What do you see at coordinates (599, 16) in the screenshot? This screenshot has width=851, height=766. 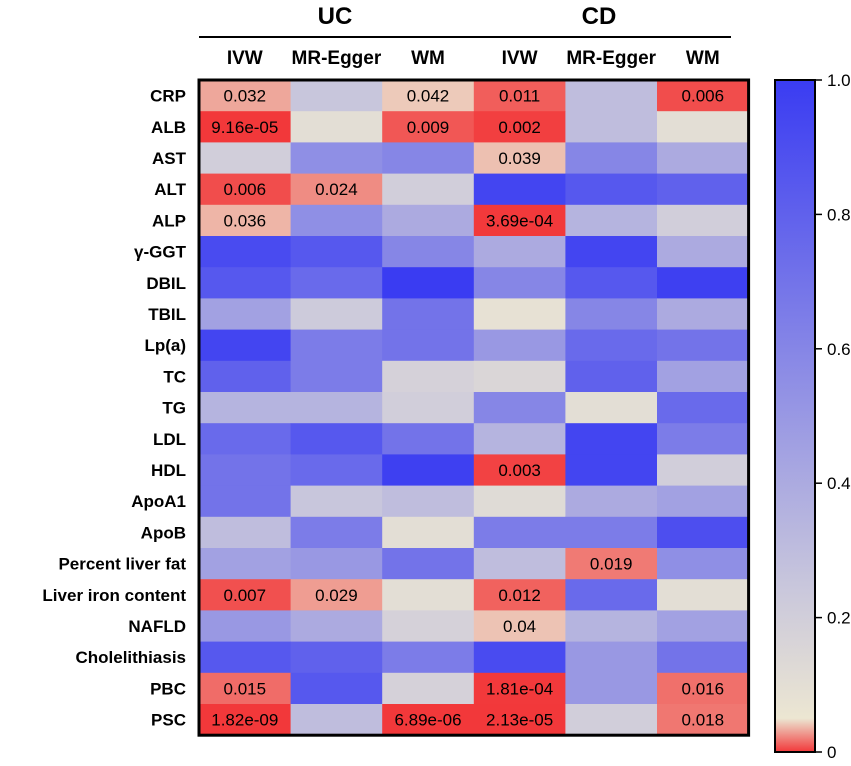 I see `group-label-cd: CD` at bounding box center [599, 16].